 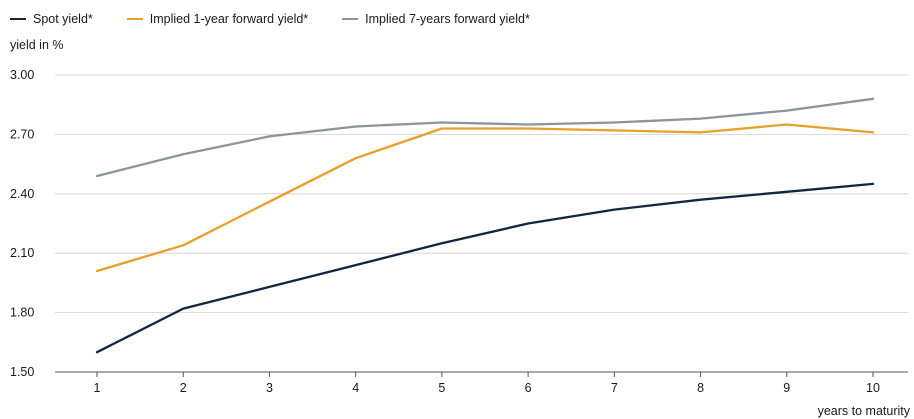 What do you see at coordinates (22, 194) in the screenshot?
I see `y-tick-label: 2.40` at bounding box center [22, 194].